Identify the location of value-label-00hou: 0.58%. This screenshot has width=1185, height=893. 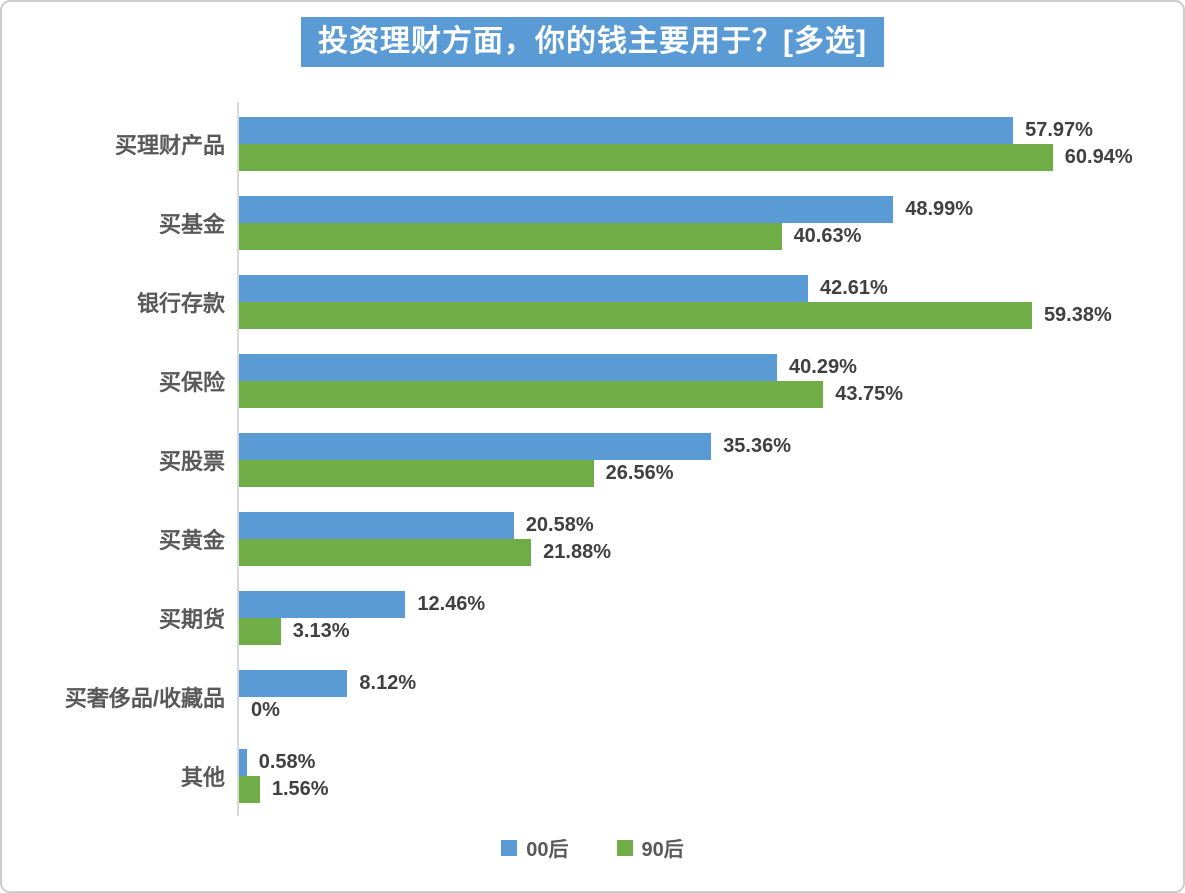
(287, 762).